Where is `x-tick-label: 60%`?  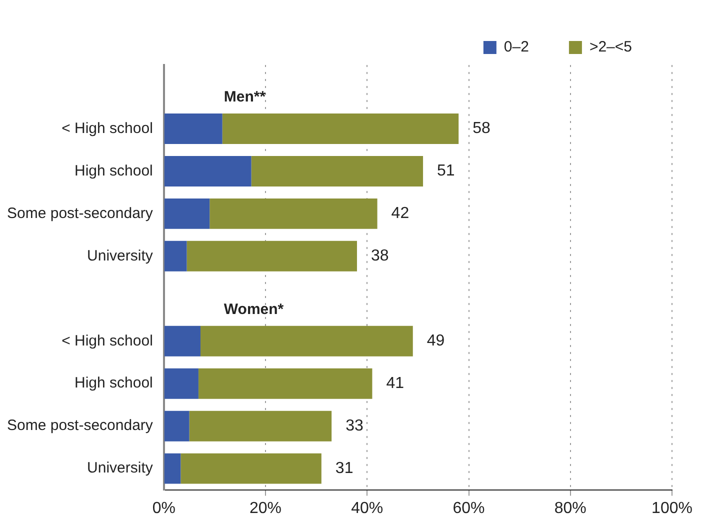 x-tick-label: 60% is located at coordinates (468, 508).